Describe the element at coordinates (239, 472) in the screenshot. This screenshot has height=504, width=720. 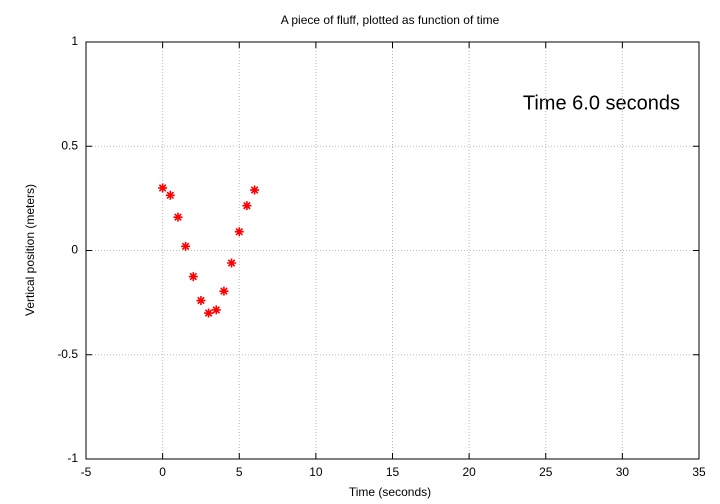
I see `x-tick-label: 5` at that location.